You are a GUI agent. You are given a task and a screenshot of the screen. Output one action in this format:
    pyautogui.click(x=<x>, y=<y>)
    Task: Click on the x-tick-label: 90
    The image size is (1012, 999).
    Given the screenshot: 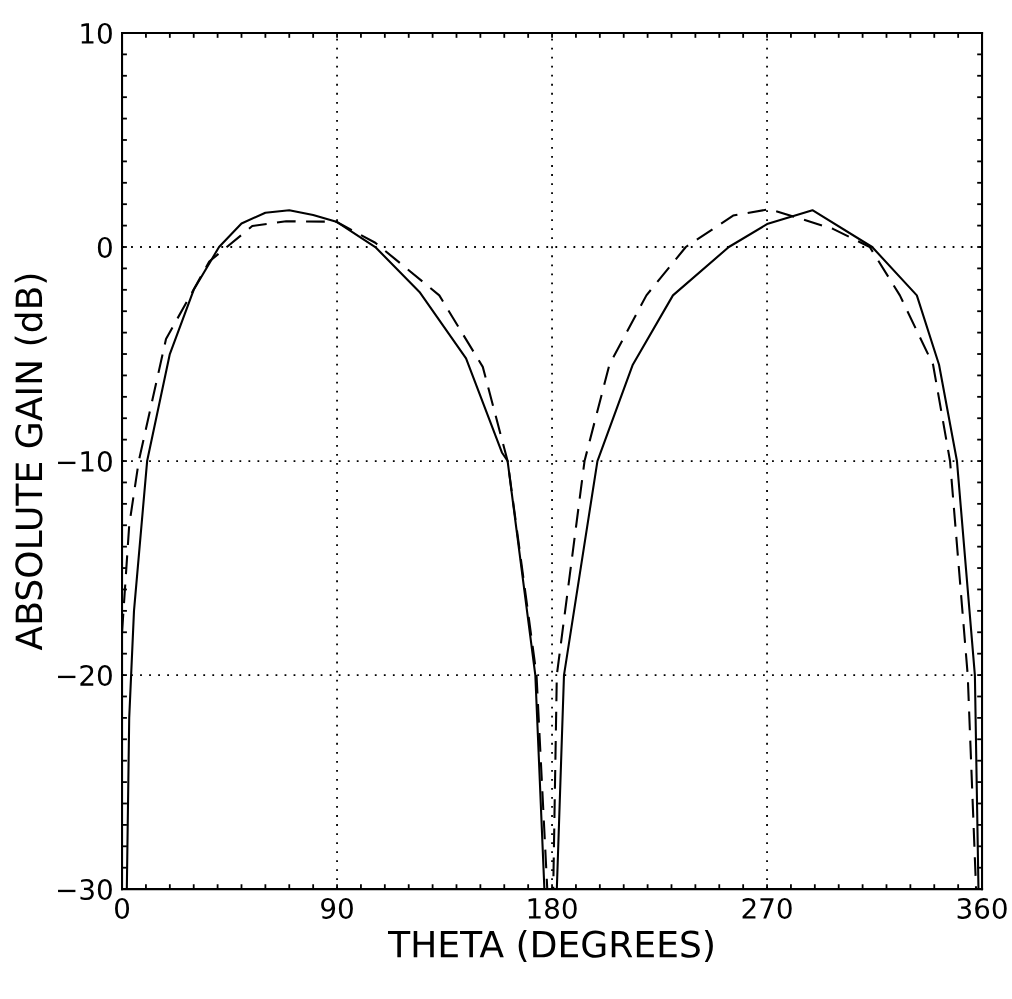 What is the action you would take?
    pyautogui.click(x=337, y=908)
    